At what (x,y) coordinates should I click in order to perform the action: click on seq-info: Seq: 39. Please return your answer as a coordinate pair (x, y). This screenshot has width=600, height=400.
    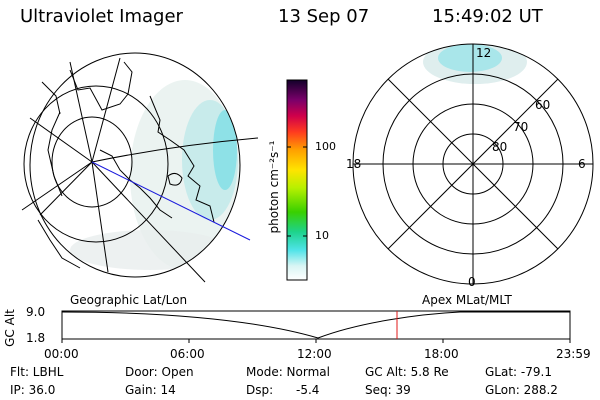
    Looking at the image, I should click on (388, 390).